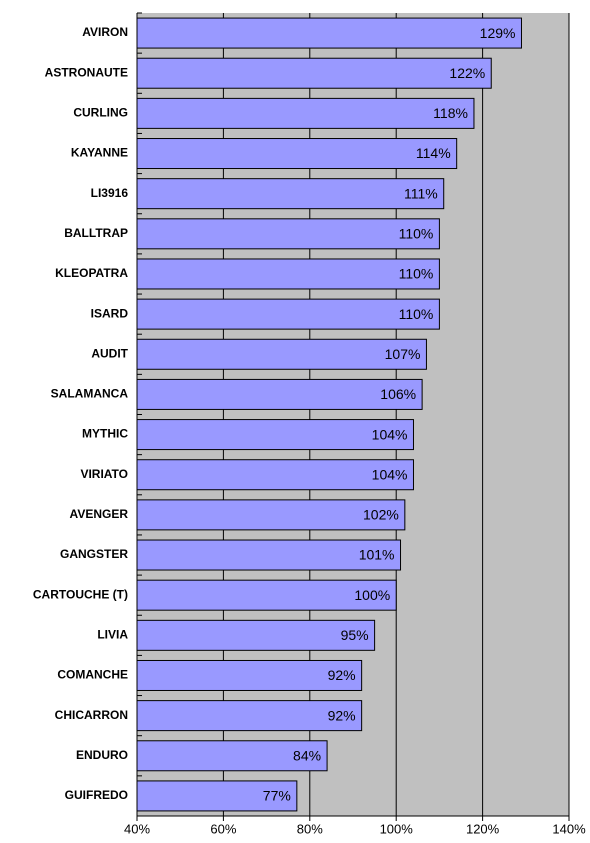 The width and height of the screenshot is (590, 843). What do you see at coordinates (90, 394) in the screenshot?
I see `y-tick-label: SALAMANCA` at bounding box center [90, 394].